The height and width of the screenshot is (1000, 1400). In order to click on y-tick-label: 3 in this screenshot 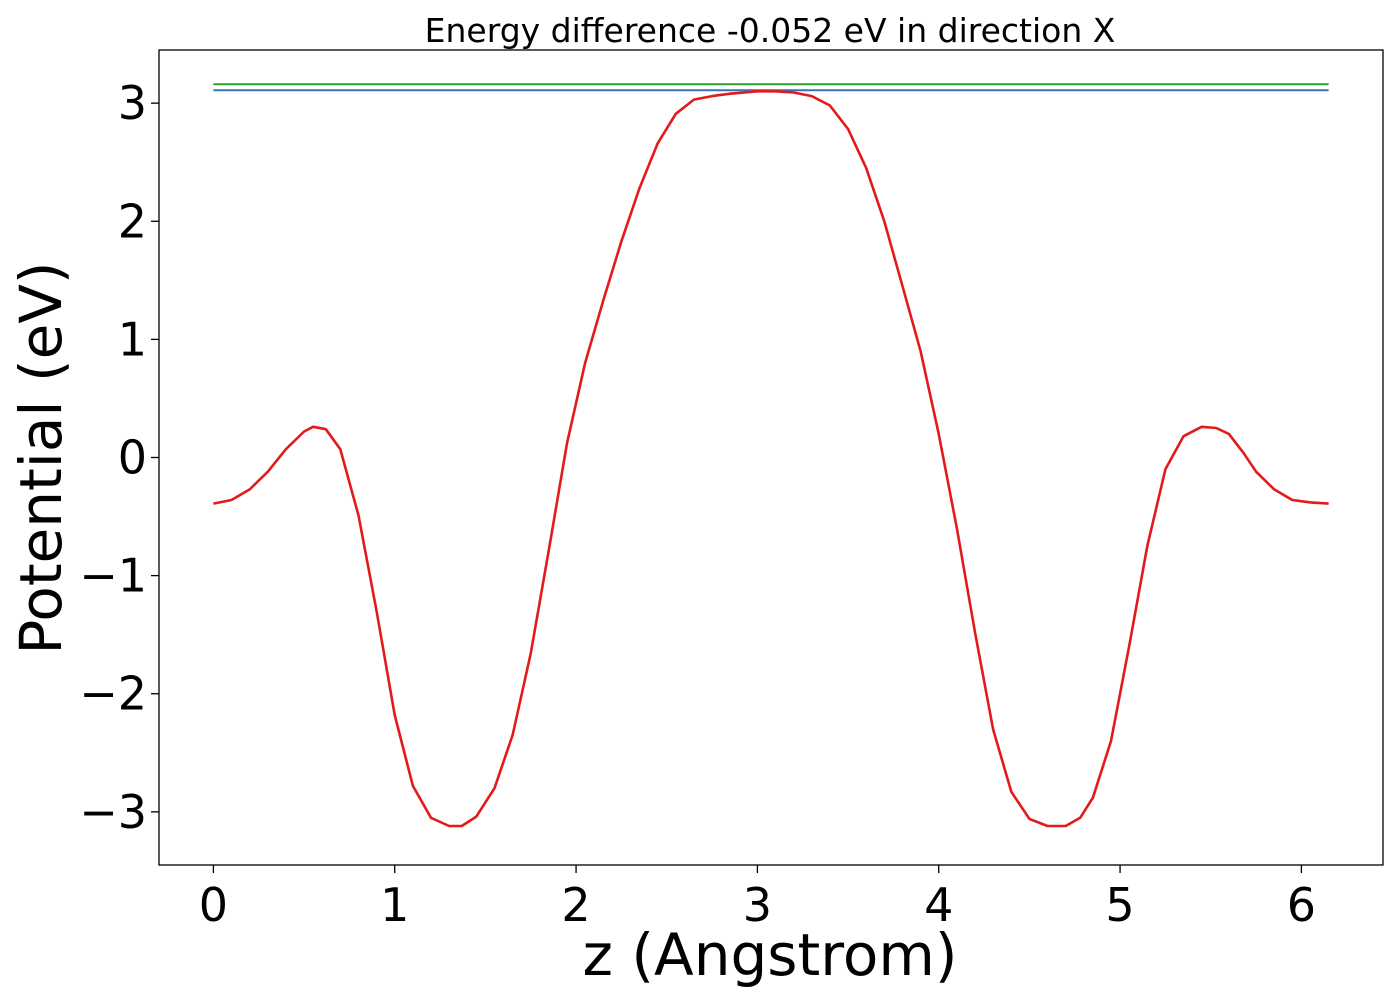, I will do `click(132, 103)`.